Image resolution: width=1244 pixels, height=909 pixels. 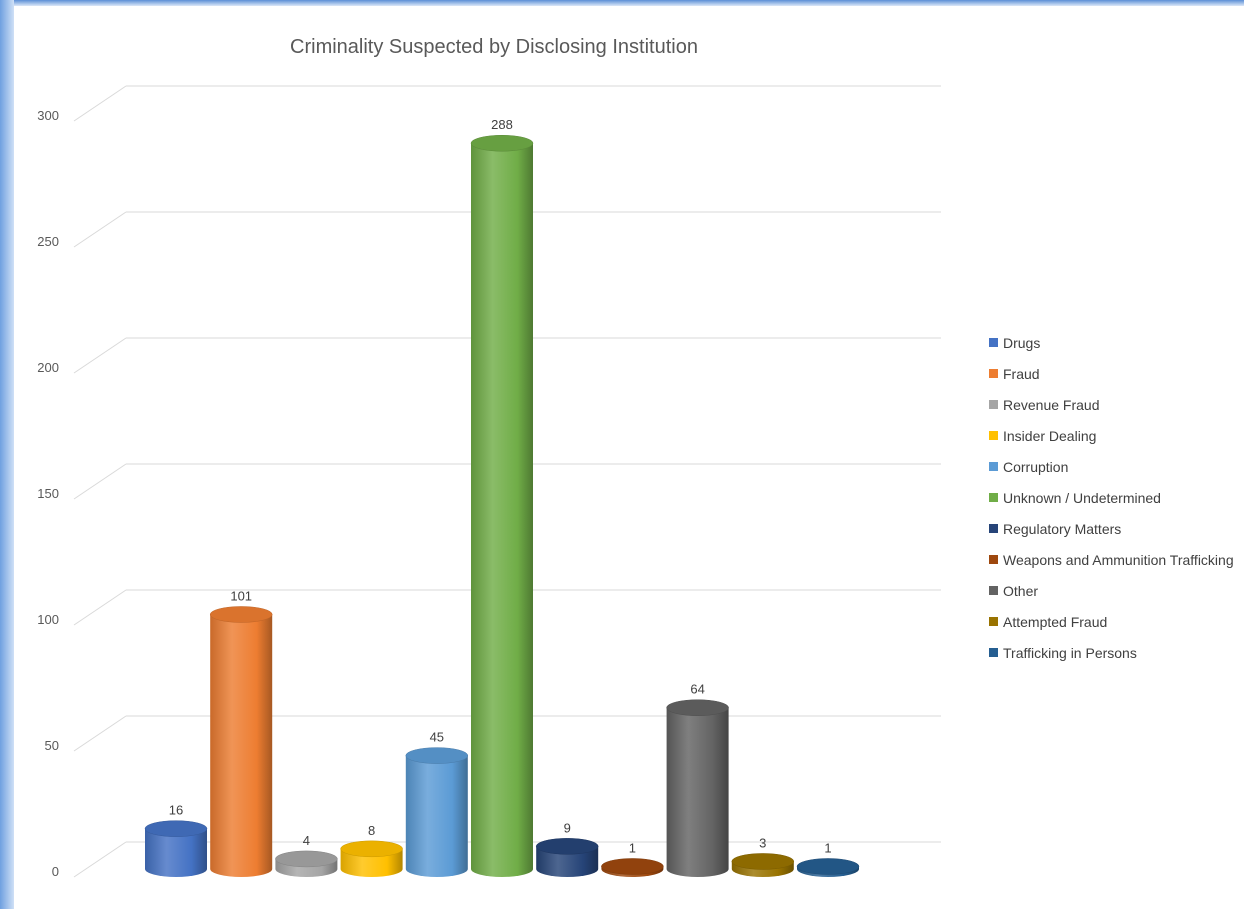 I want to click on bar-11: 1, so click(x=828, y=858).